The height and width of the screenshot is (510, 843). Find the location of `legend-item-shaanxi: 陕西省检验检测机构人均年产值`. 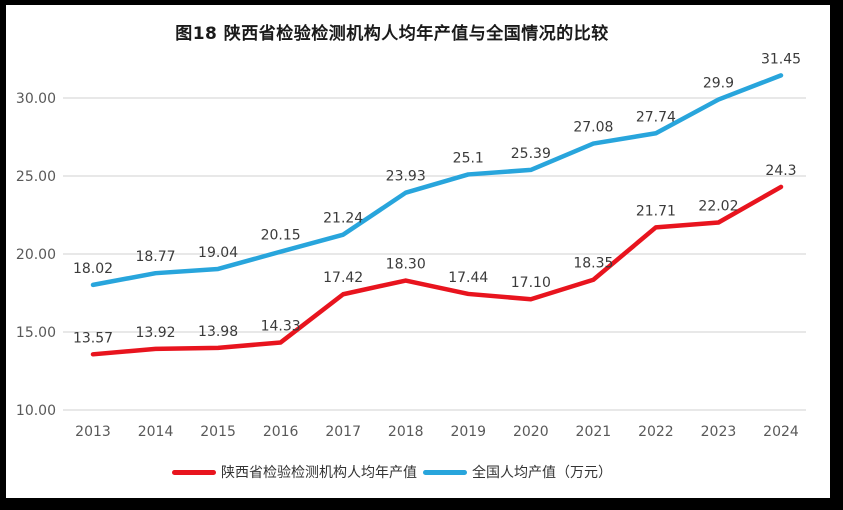

legend-item-shaanxi: 陕西省检验检测机构人均年产值 is located at coordinates (294, 472).